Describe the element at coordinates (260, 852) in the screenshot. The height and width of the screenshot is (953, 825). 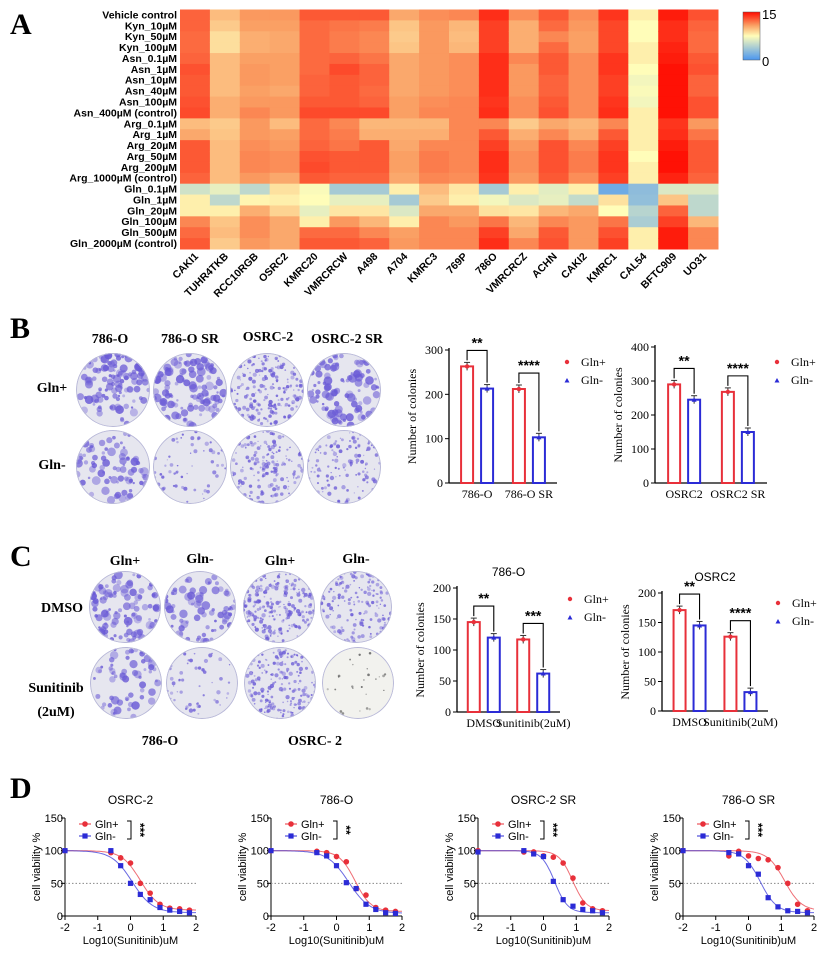
I see `y-tick-label: 100` at that location.